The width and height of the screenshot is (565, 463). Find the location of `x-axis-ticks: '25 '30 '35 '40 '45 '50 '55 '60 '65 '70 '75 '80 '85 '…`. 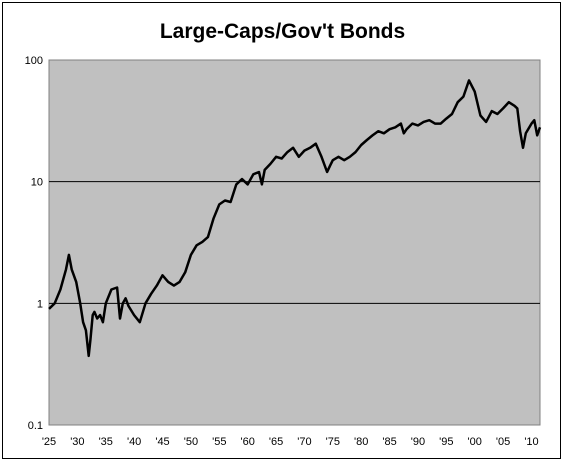

x-axis-ticks: '25 '30 '35 '40 '45 '50 '55 '60 '65 '70 '75 '80 '85 '… is located at coordinates (290, 442).